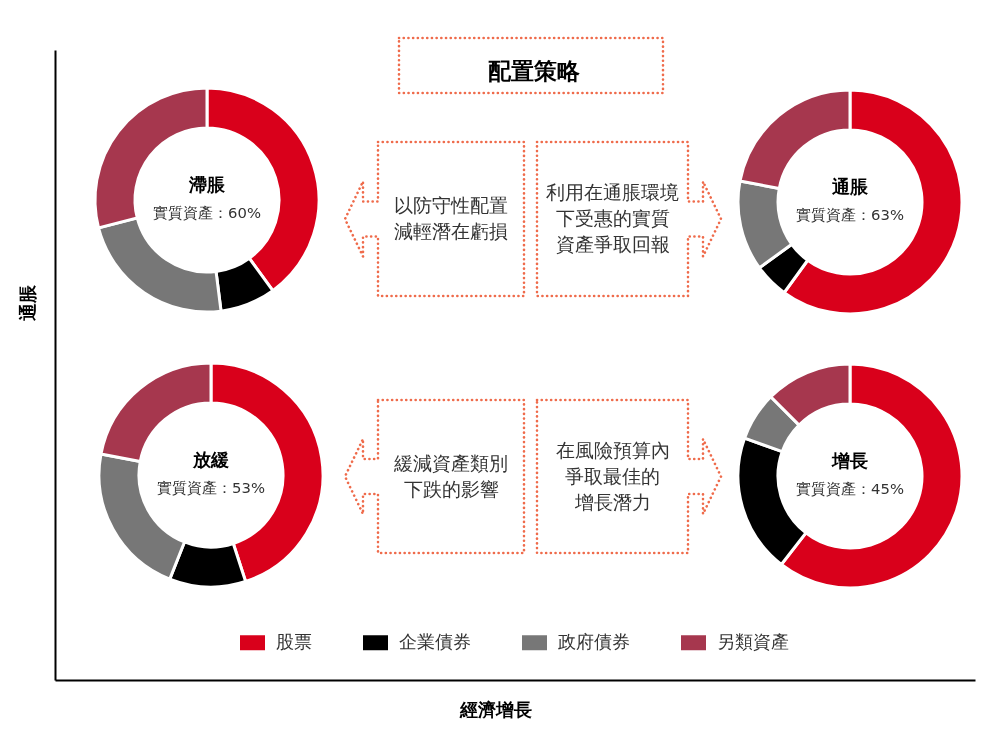 The height and width of the screenshot is (729, 1003). I want to click on legend-label: 政府債券, so click(594, 641).